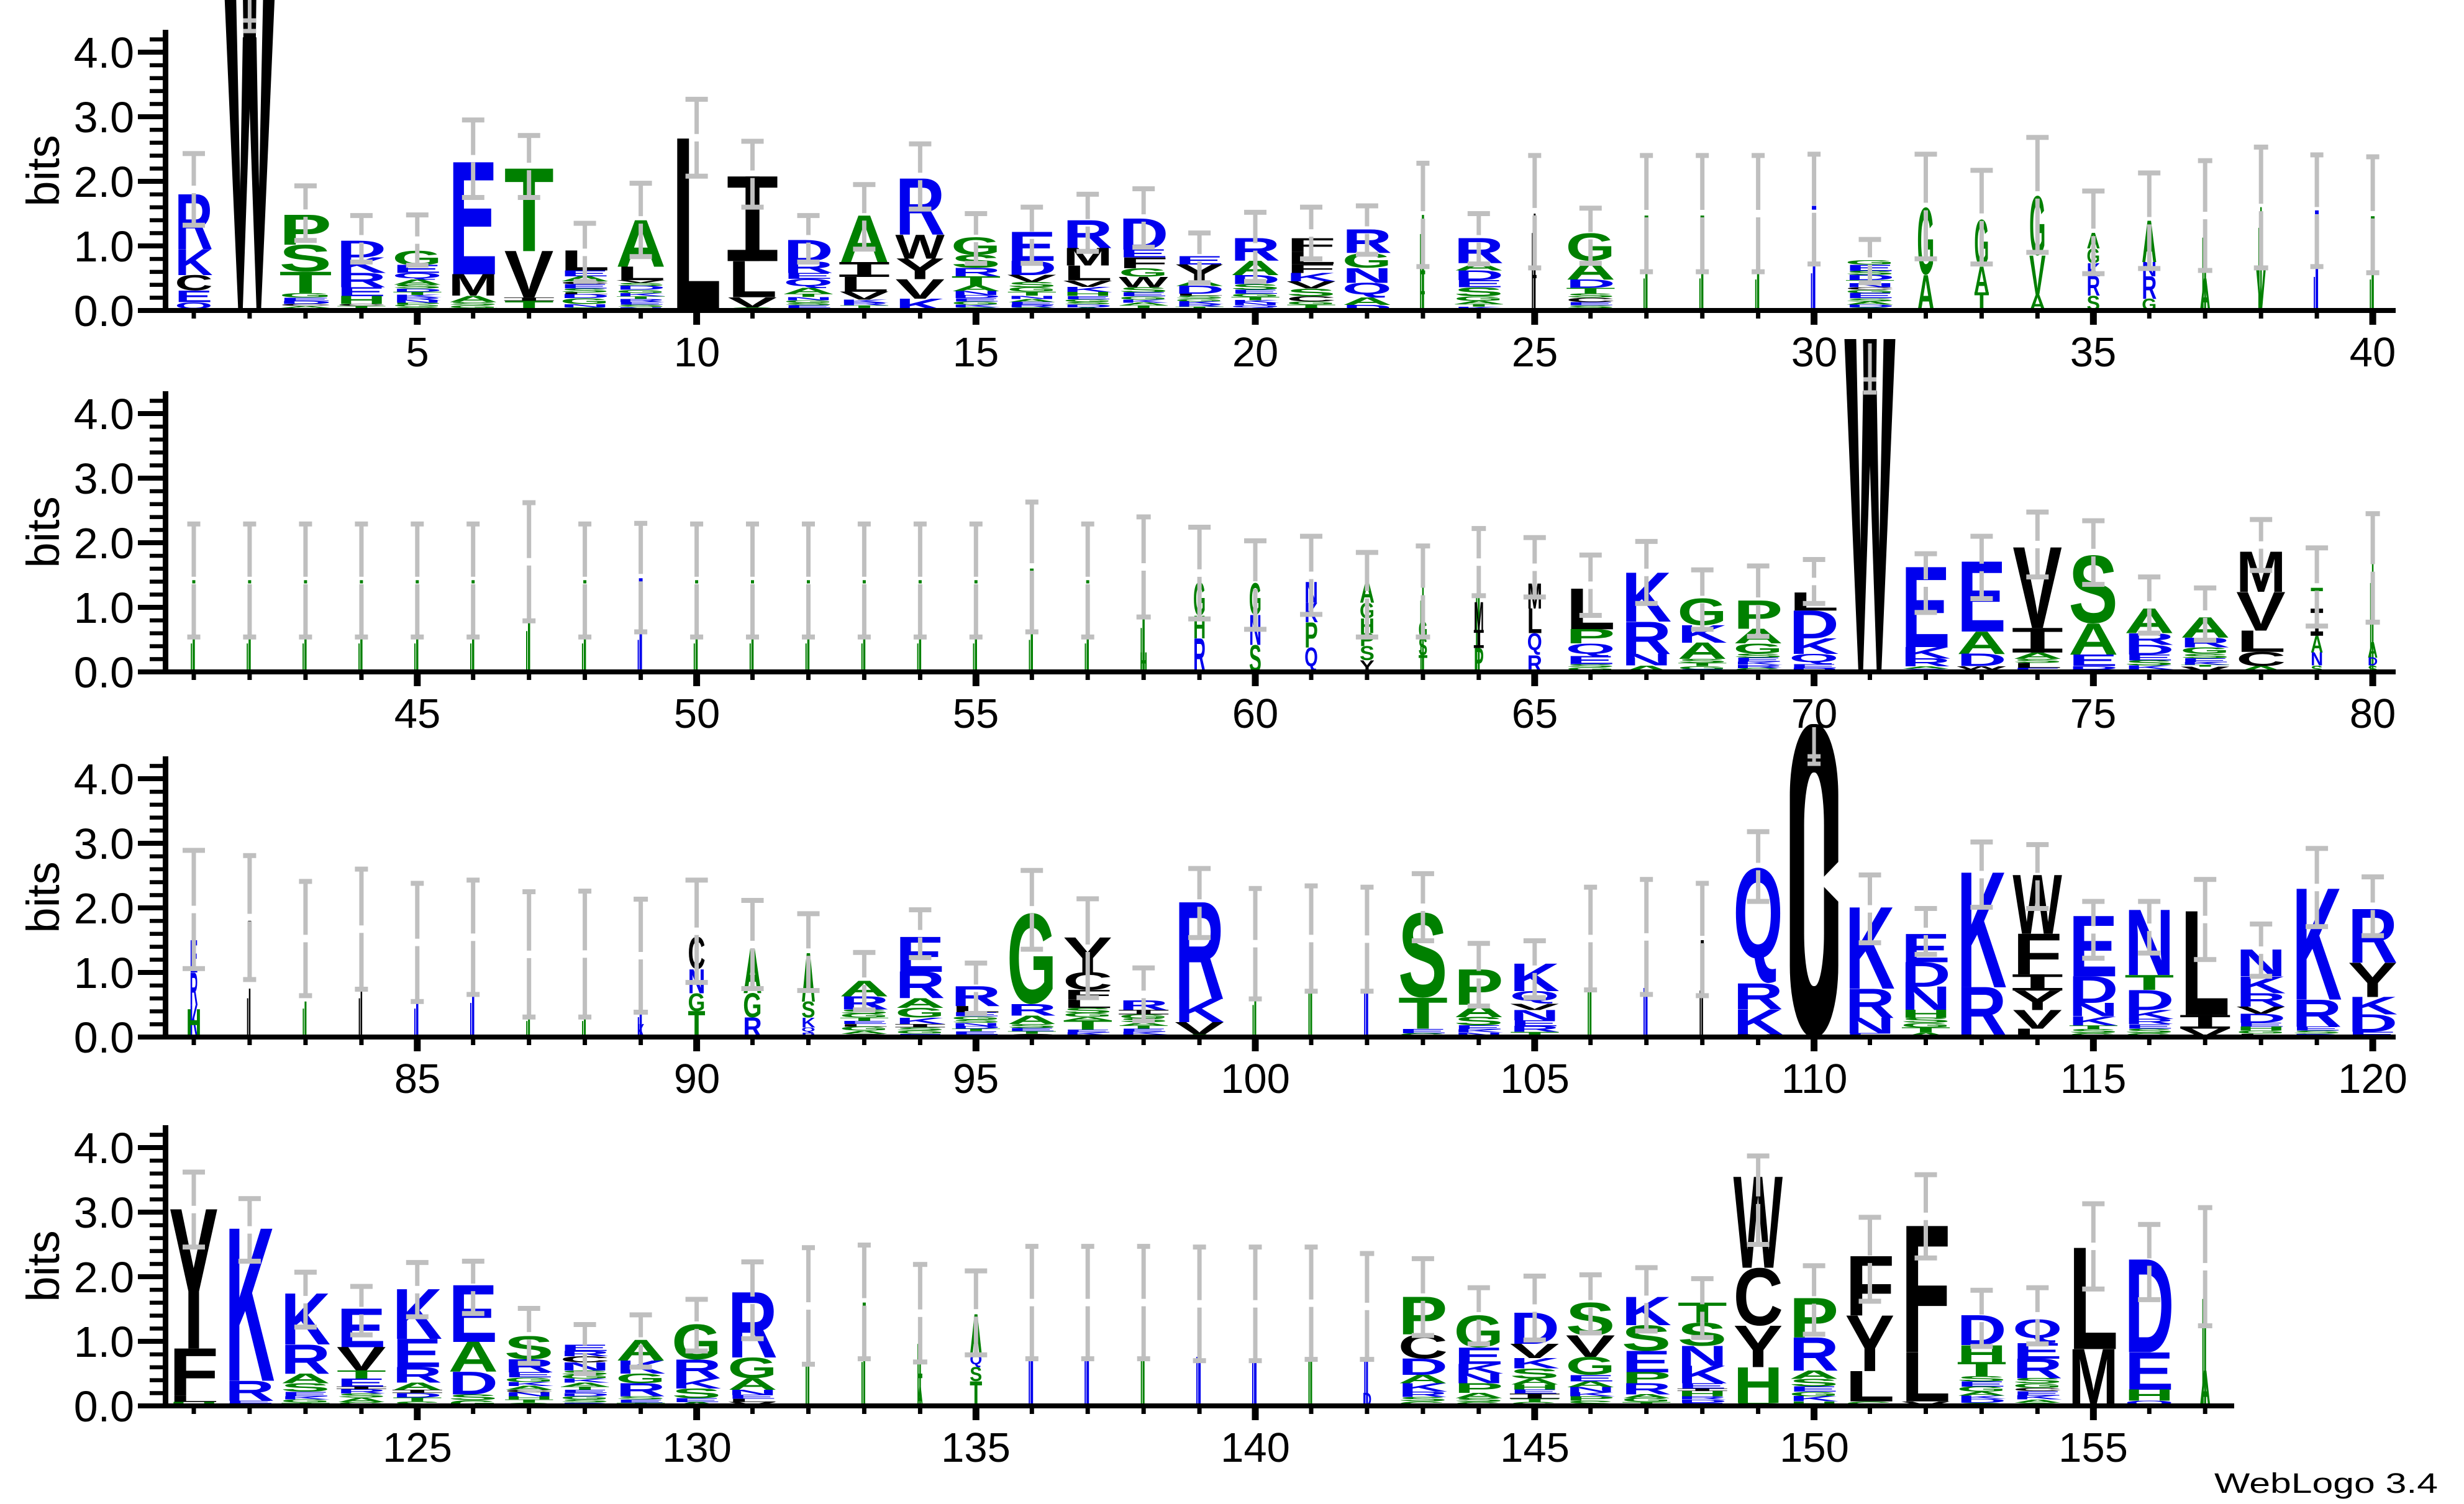 The image size is (2464, 1504). What do you see at coordinates (697, 352) in the screenshot?
I see `svg-text: 10` at bounding box center [697, 352].